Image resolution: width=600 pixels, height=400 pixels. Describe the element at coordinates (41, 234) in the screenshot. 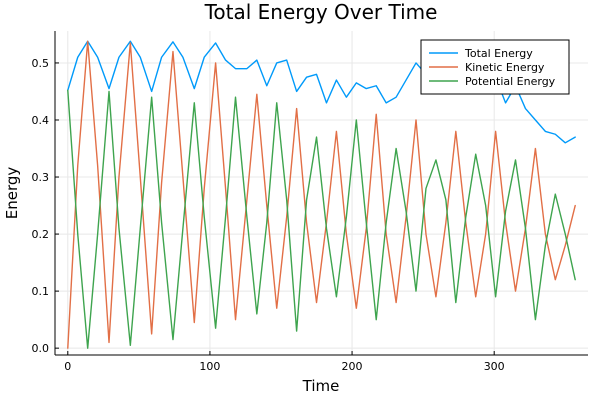

I see `y-tick-label-2: 0.2` at that location.